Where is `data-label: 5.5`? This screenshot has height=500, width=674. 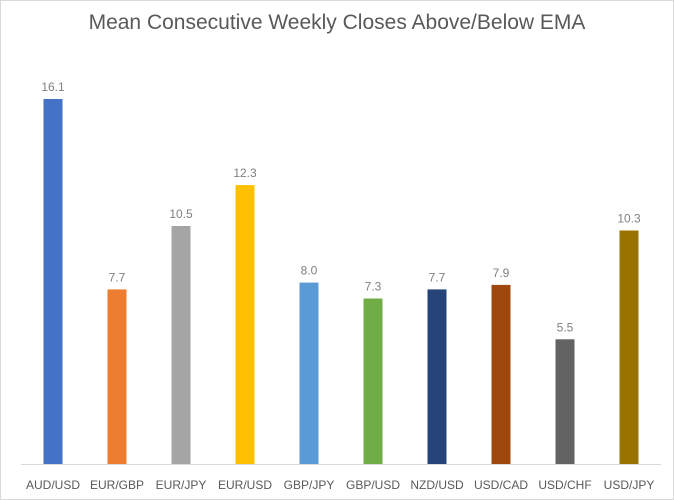
data-label: 5.5 is located at coordinates (565, 327).